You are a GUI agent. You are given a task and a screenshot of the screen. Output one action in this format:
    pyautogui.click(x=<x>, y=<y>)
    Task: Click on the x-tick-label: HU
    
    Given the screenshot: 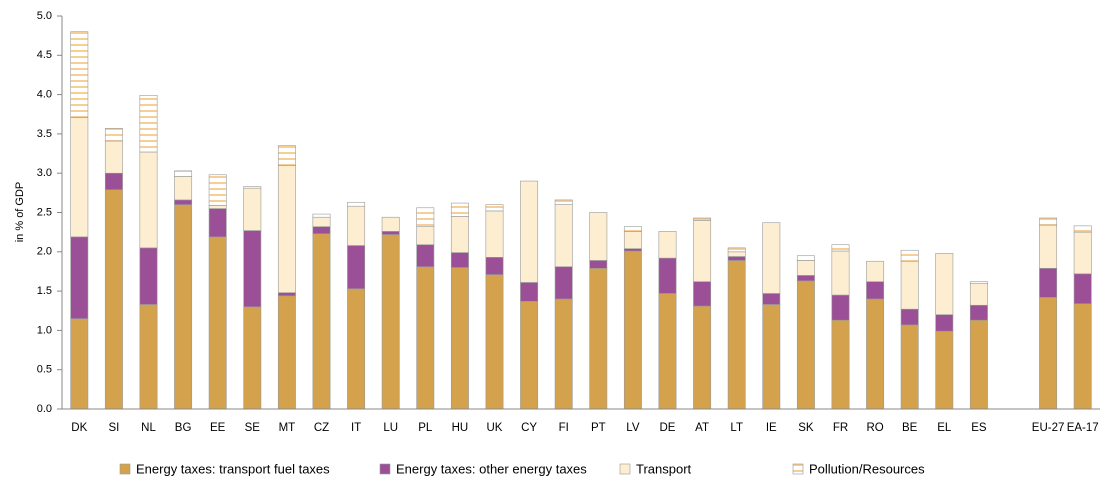 What is the action you would take?
    pyautogui.click(x=460, y=428)
    